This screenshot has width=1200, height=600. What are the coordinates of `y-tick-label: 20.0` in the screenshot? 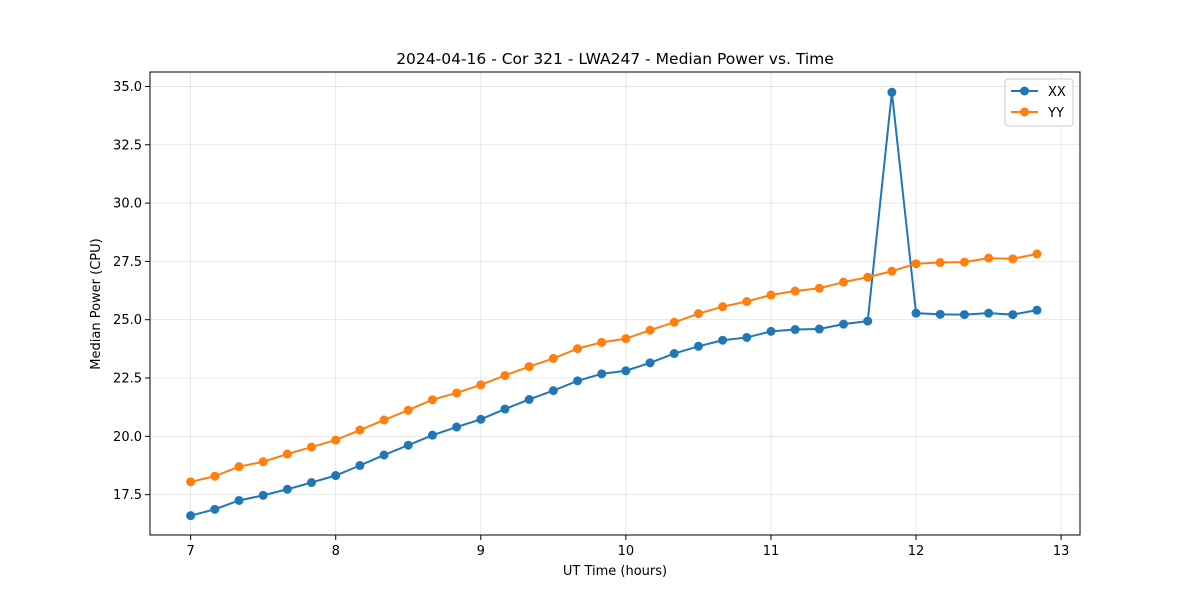 It's located at (127, 437).